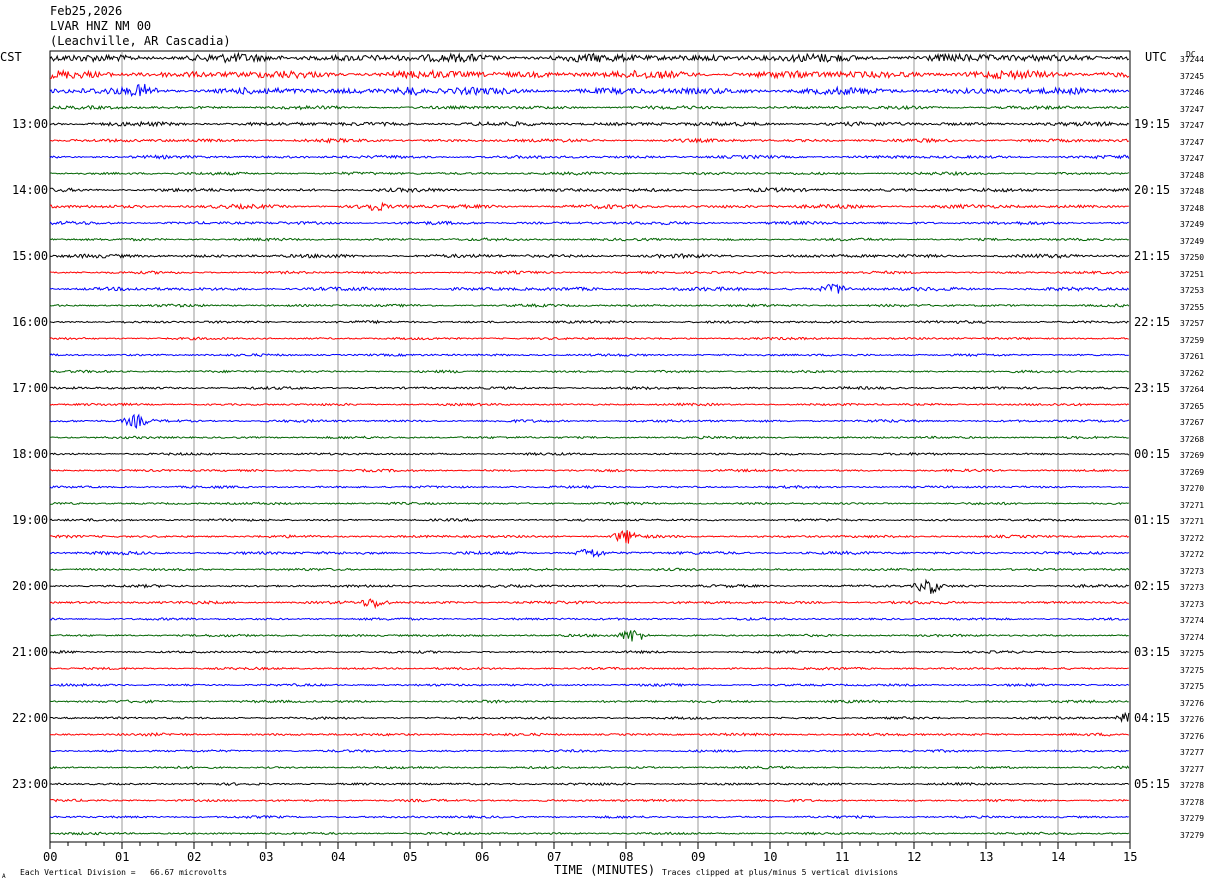 The width and height of the screenshot is (1210, 886). I want to click on x-tick-label: 08, so click(626, 857).